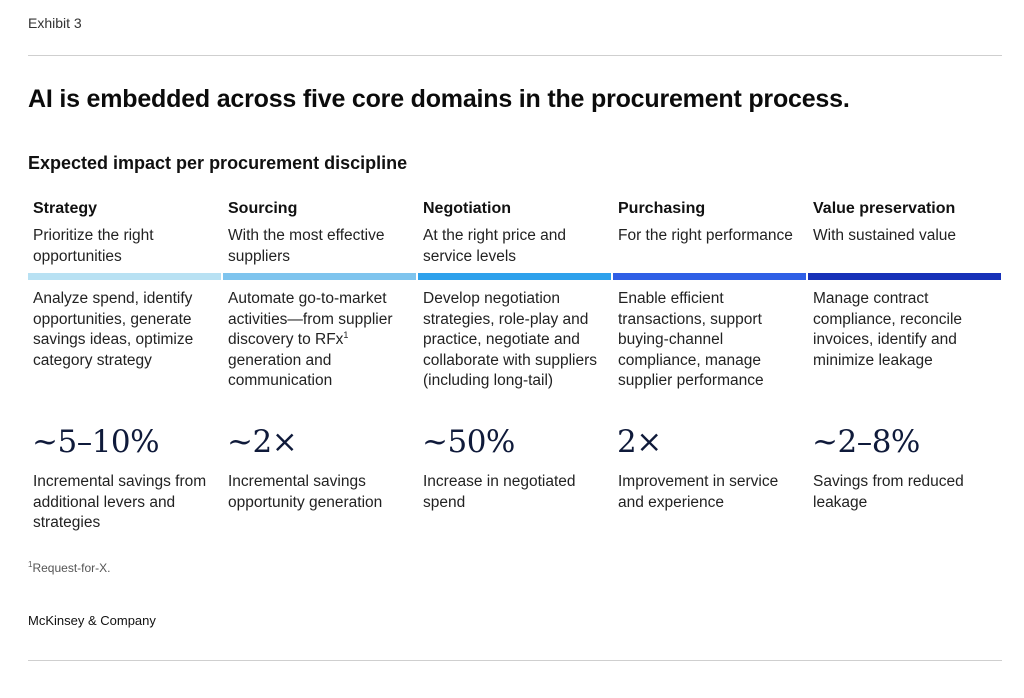 The width and height of the screenshot is (1024, 698). What do you see at coordinates (263, 208) in the screenshot?
I see `domain-title: Sourcing` at bounding box center [263, 208].